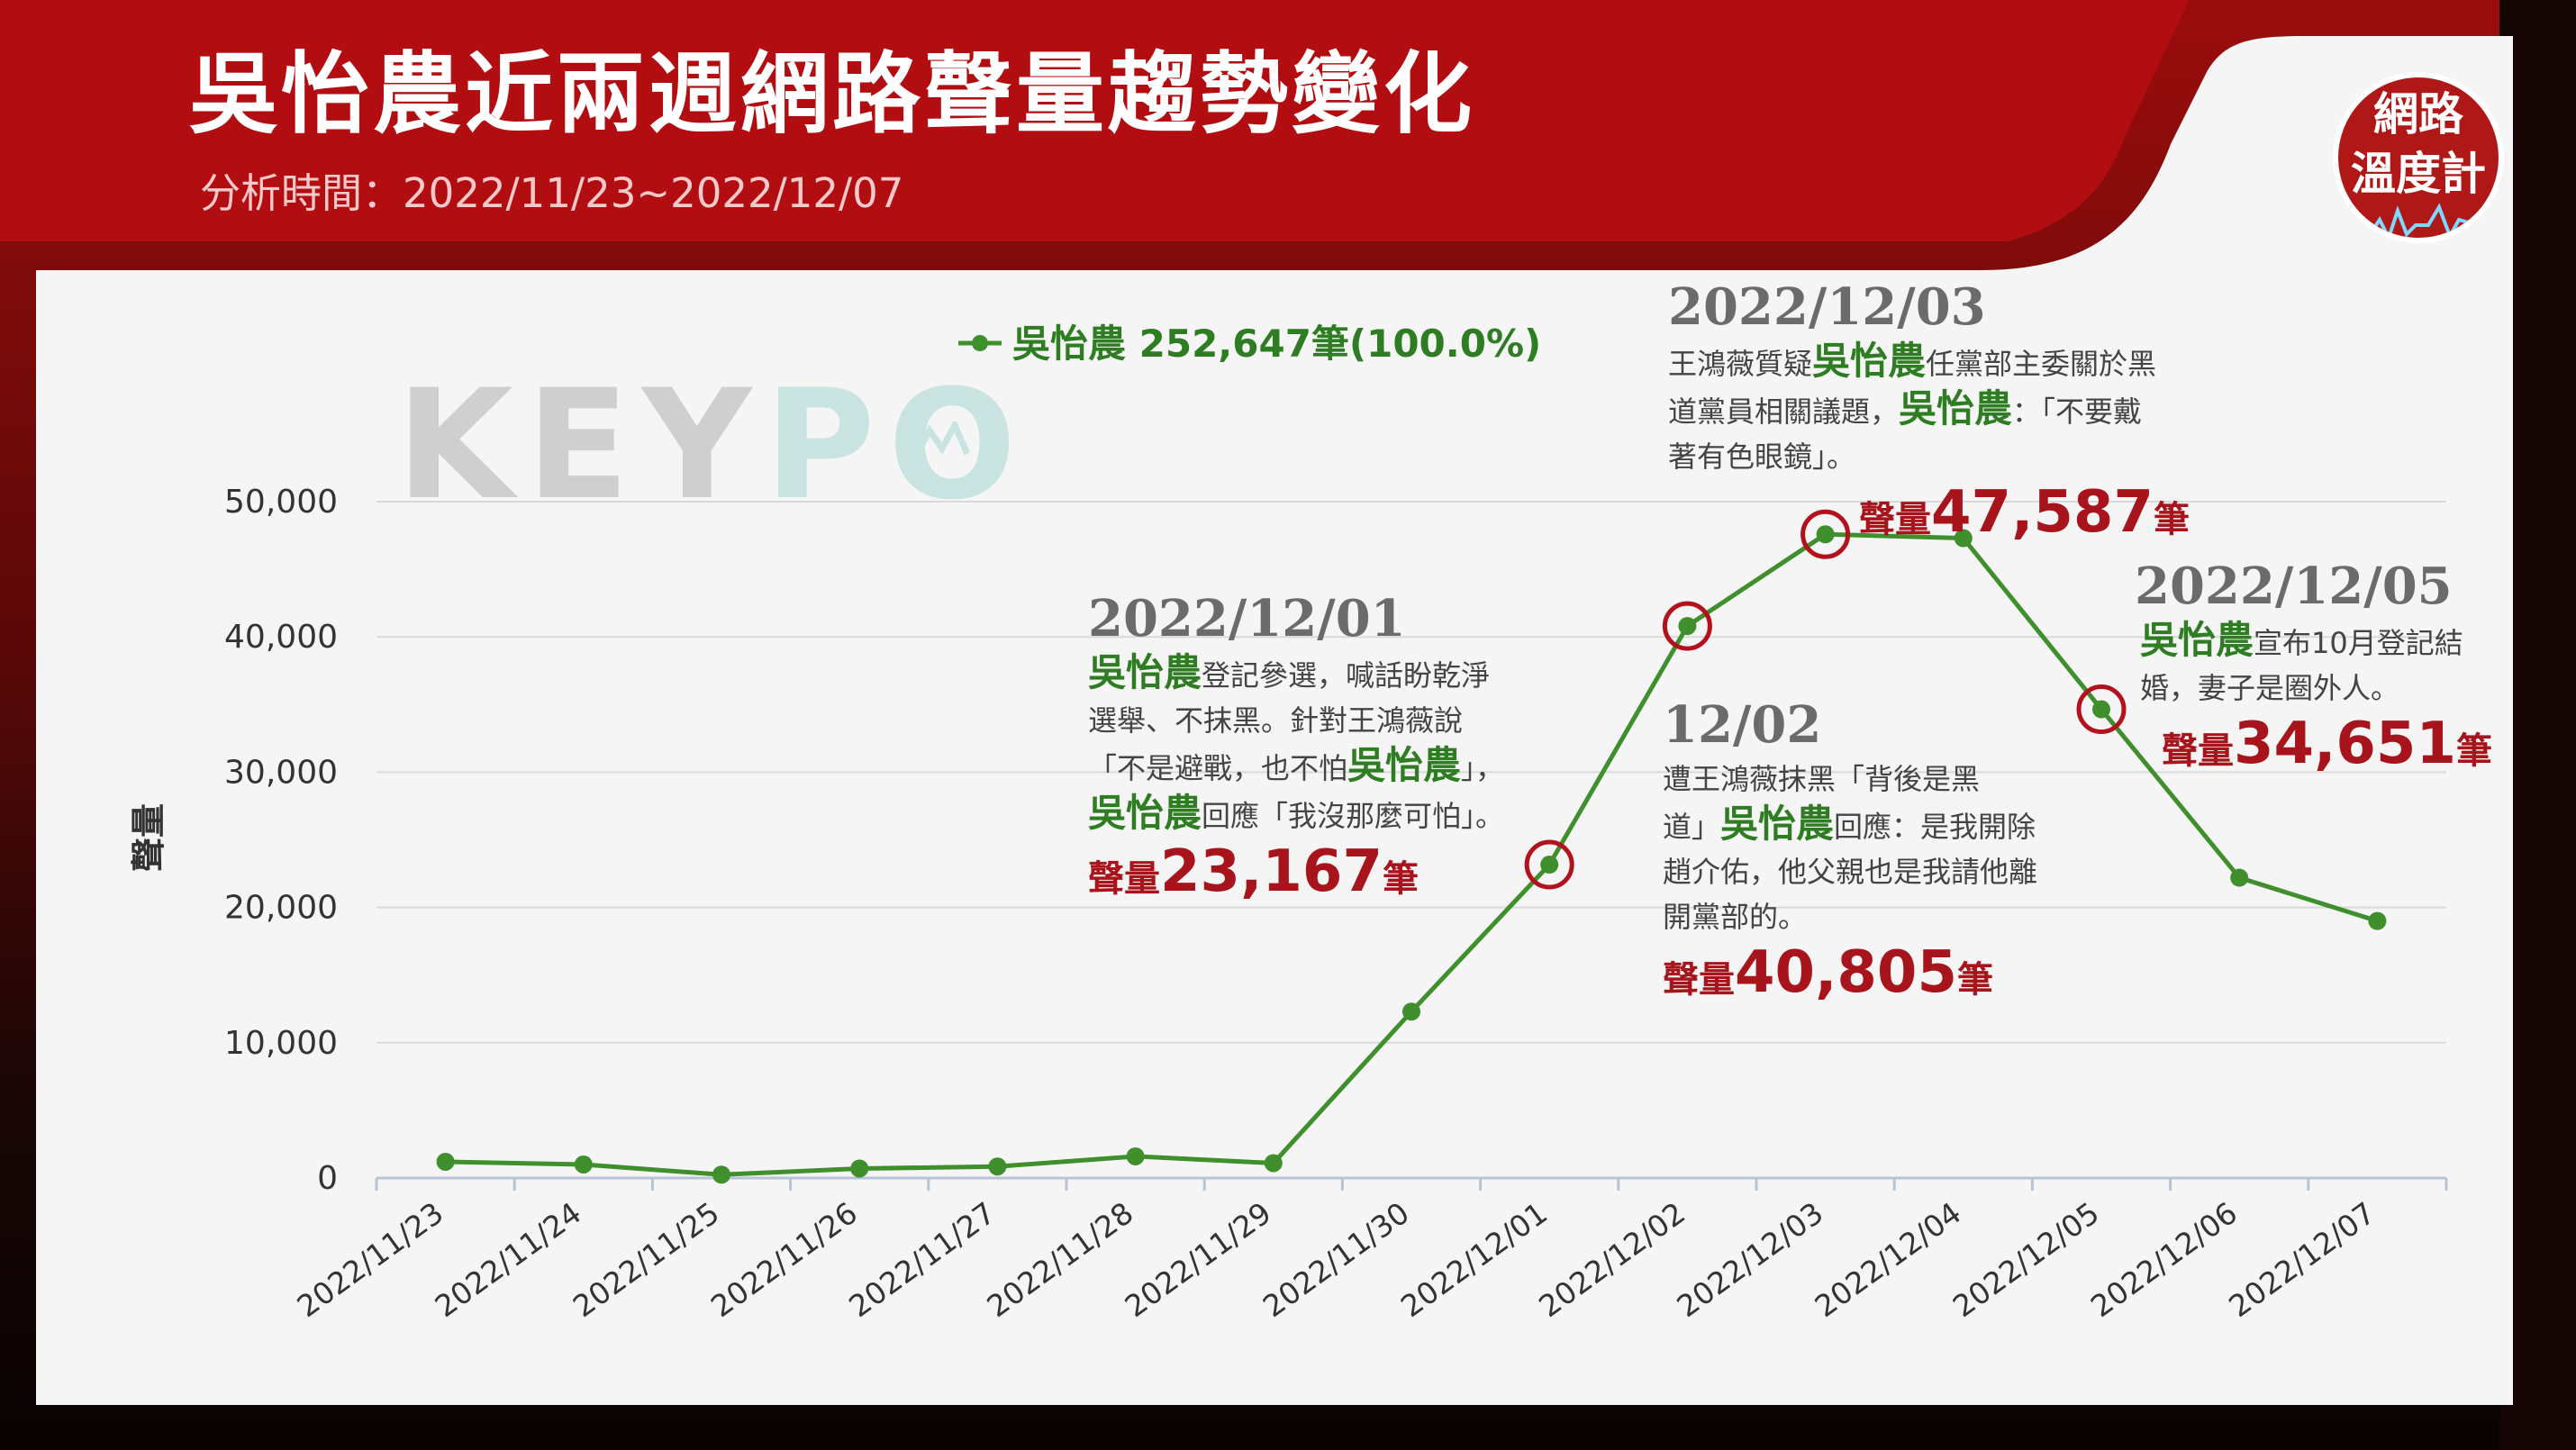 This screenshot has height=1450, width=2576. Describe the element at coordinates (1822, 779) in the screenshot. I see `annotation-text: 遭王鴻薇抹黑「背後是黑` at that location.